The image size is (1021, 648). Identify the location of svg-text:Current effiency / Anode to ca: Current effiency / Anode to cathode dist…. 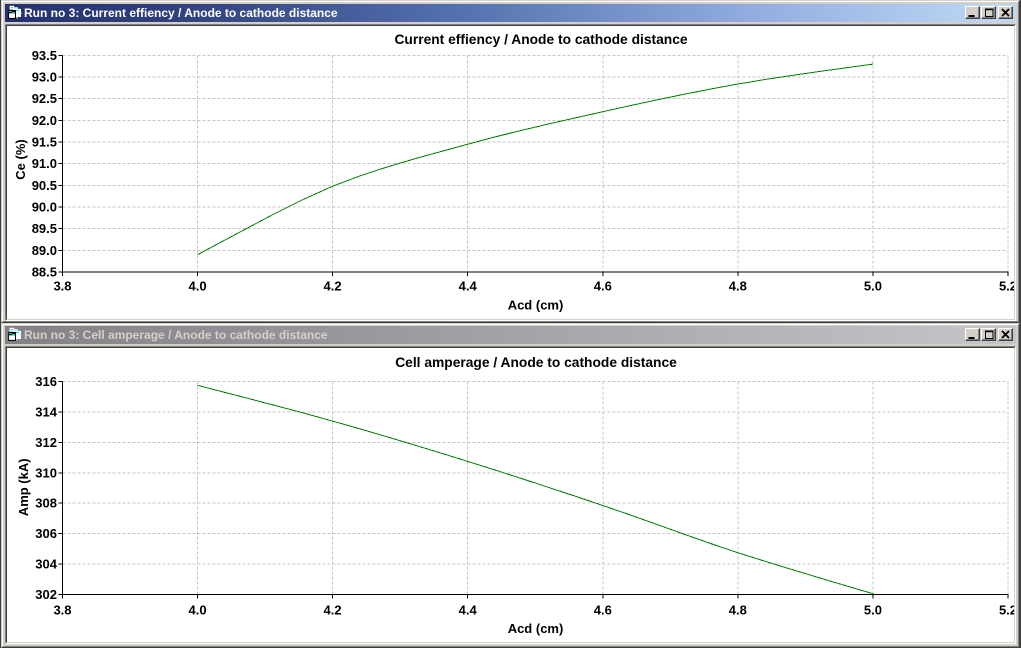
(540, 39).